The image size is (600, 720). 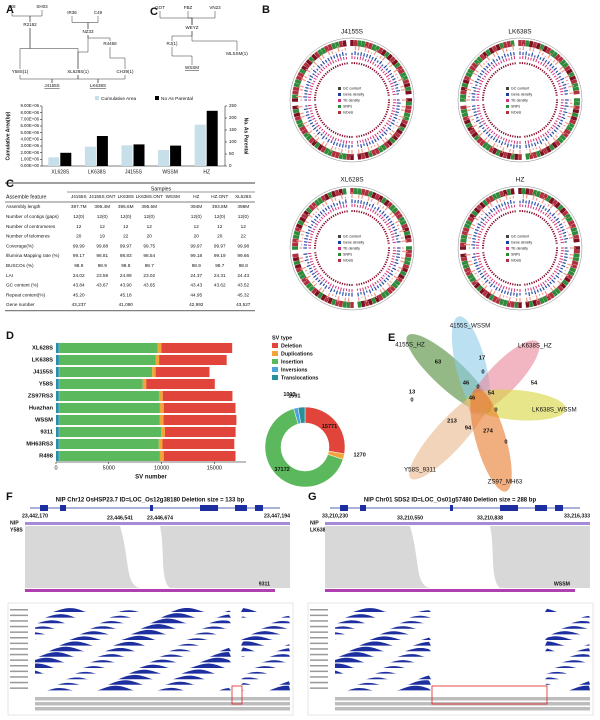 I want to click on table-cell: 24.43, so click(x=243, y=275).